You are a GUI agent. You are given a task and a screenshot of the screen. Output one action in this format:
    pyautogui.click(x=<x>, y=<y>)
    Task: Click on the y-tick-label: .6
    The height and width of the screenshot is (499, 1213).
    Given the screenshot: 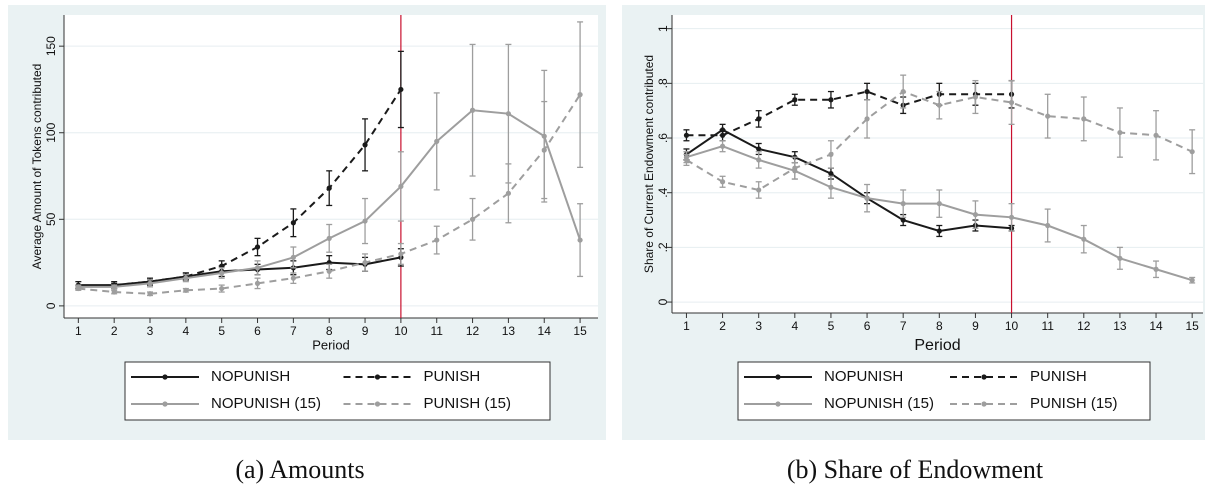 What is the action you would take?
    pyautogui.click(x=663, y=138)
    